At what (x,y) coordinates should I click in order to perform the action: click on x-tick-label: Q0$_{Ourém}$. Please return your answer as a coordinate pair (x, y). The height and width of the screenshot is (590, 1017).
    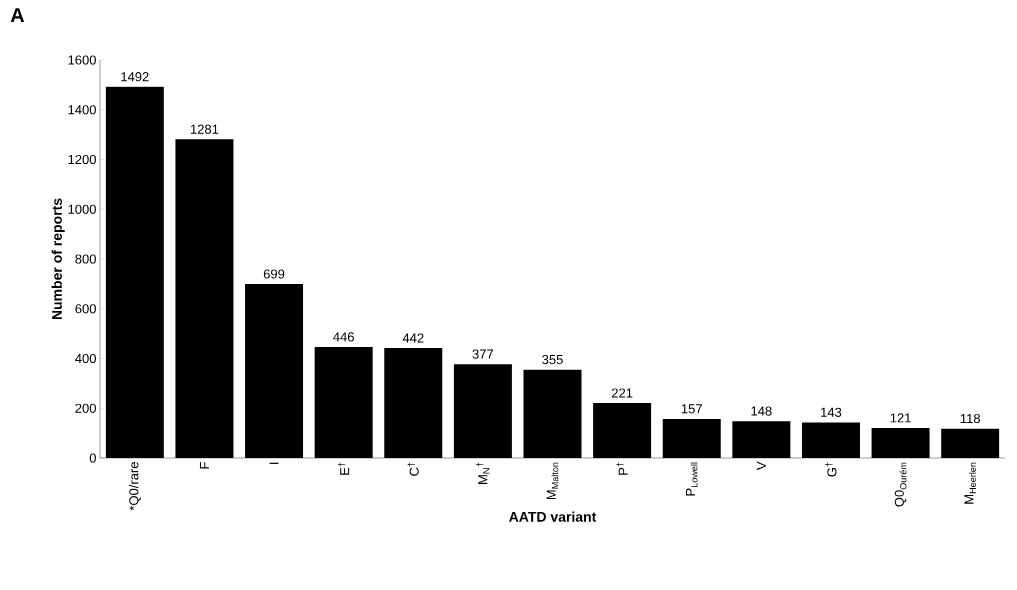
    Looking at the image, I should click on (900, 484).